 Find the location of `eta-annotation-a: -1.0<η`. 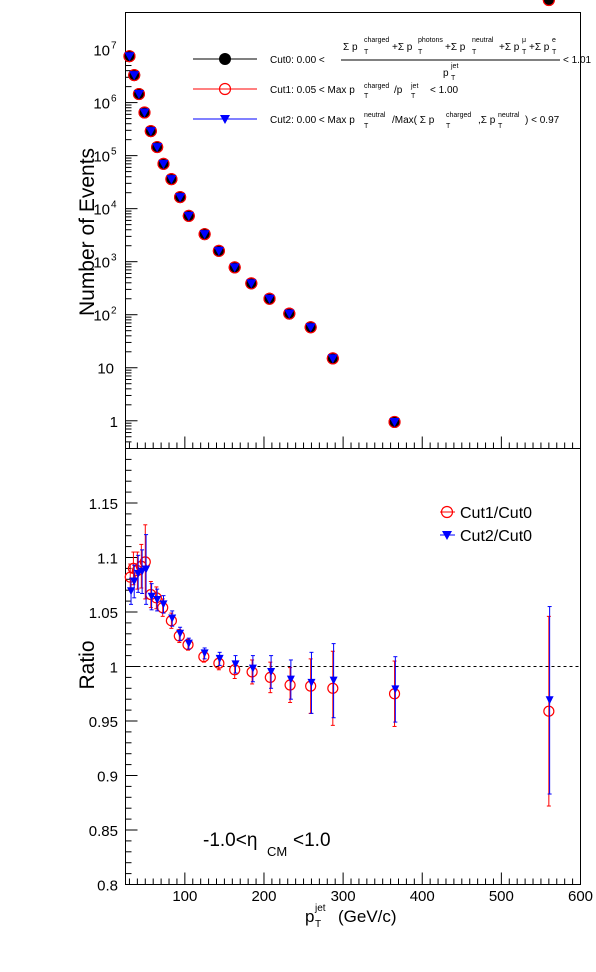

eta-annotation-a: -1.0<η is located at coordinates (230, 840).